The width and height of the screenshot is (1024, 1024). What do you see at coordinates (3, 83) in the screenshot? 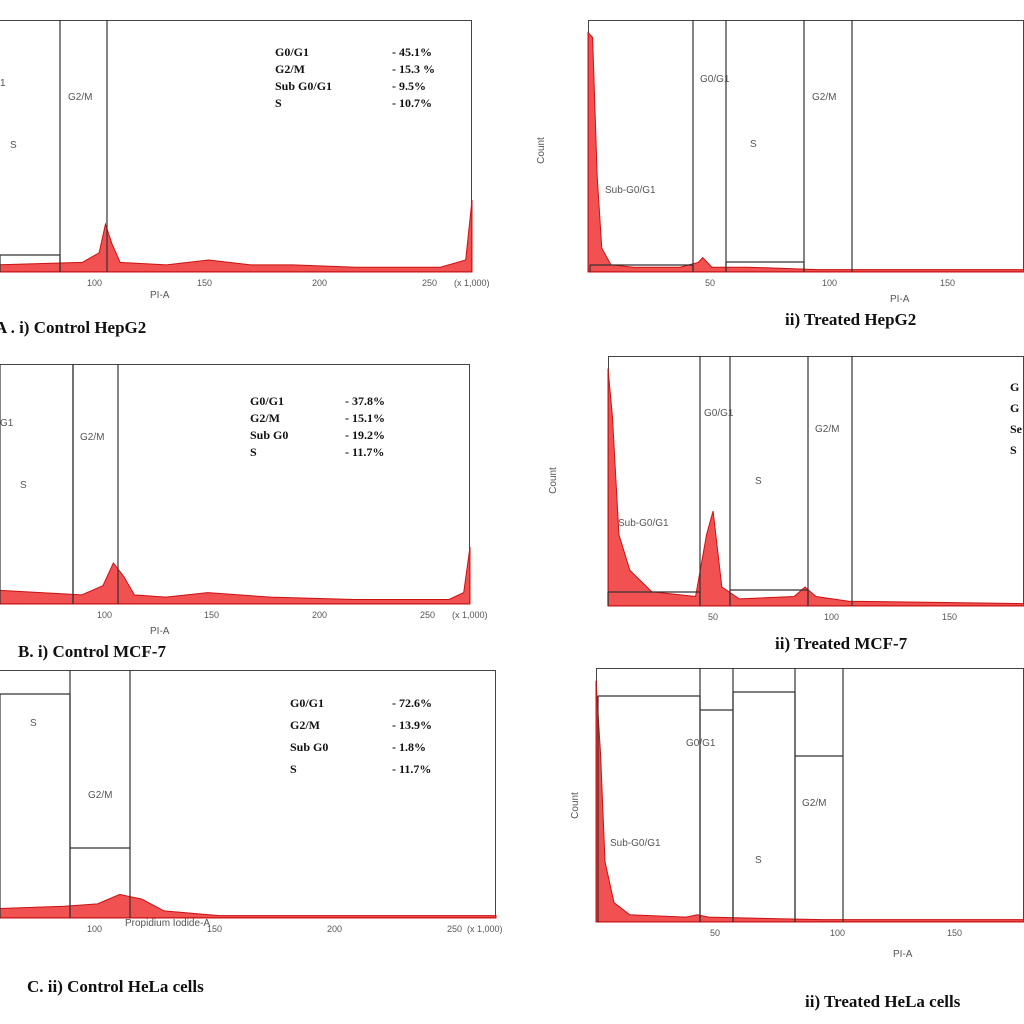
I see `gate-label: 1` at bounding box center [3, 83].